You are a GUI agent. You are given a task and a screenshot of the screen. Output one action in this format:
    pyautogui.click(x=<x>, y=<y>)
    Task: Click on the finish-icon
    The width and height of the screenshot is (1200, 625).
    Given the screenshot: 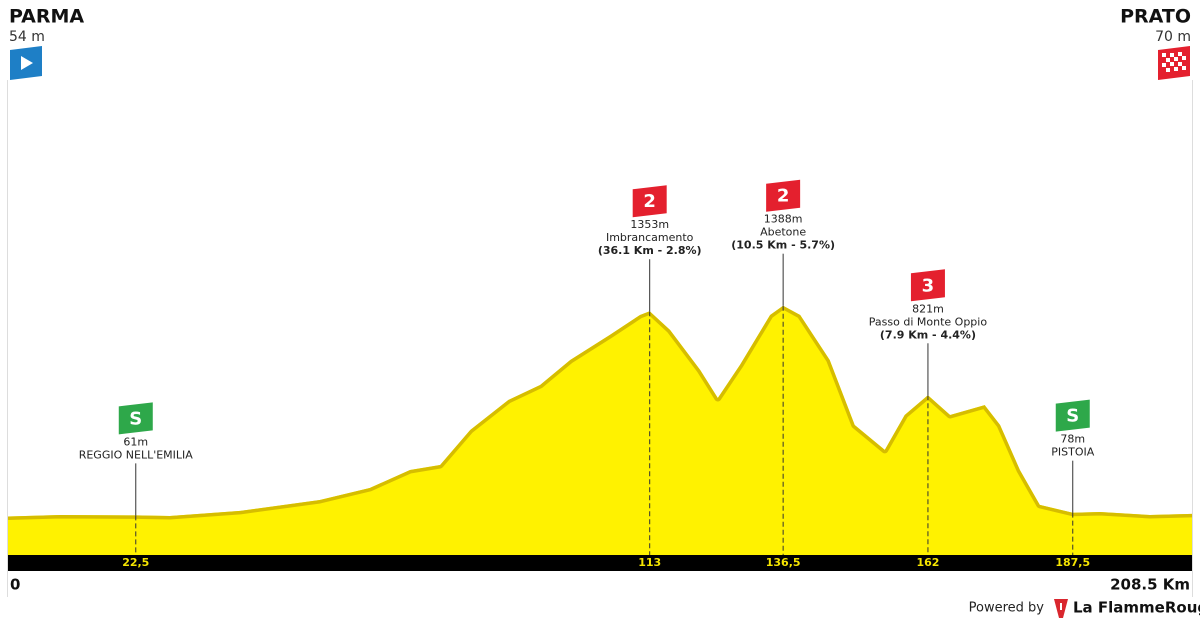 What is the action you would take?
    pyautogui.click(x=1174, y=63)
    